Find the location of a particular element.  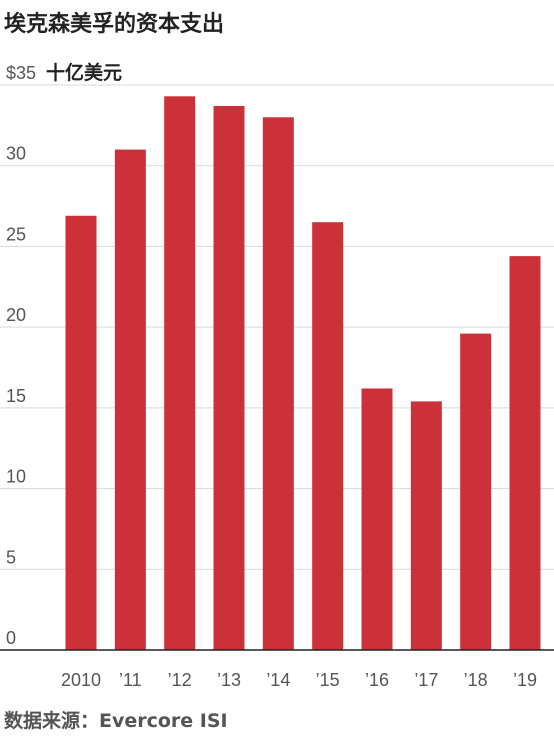

chart-title: 埃克森美孚的资本支出 is located at coordinates (114, 24).